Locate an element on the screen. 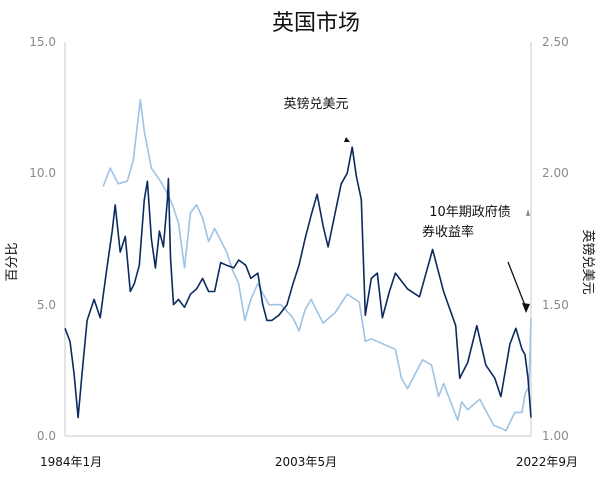  right-tick-label: 1.50 is located at coordinates (555, 305).